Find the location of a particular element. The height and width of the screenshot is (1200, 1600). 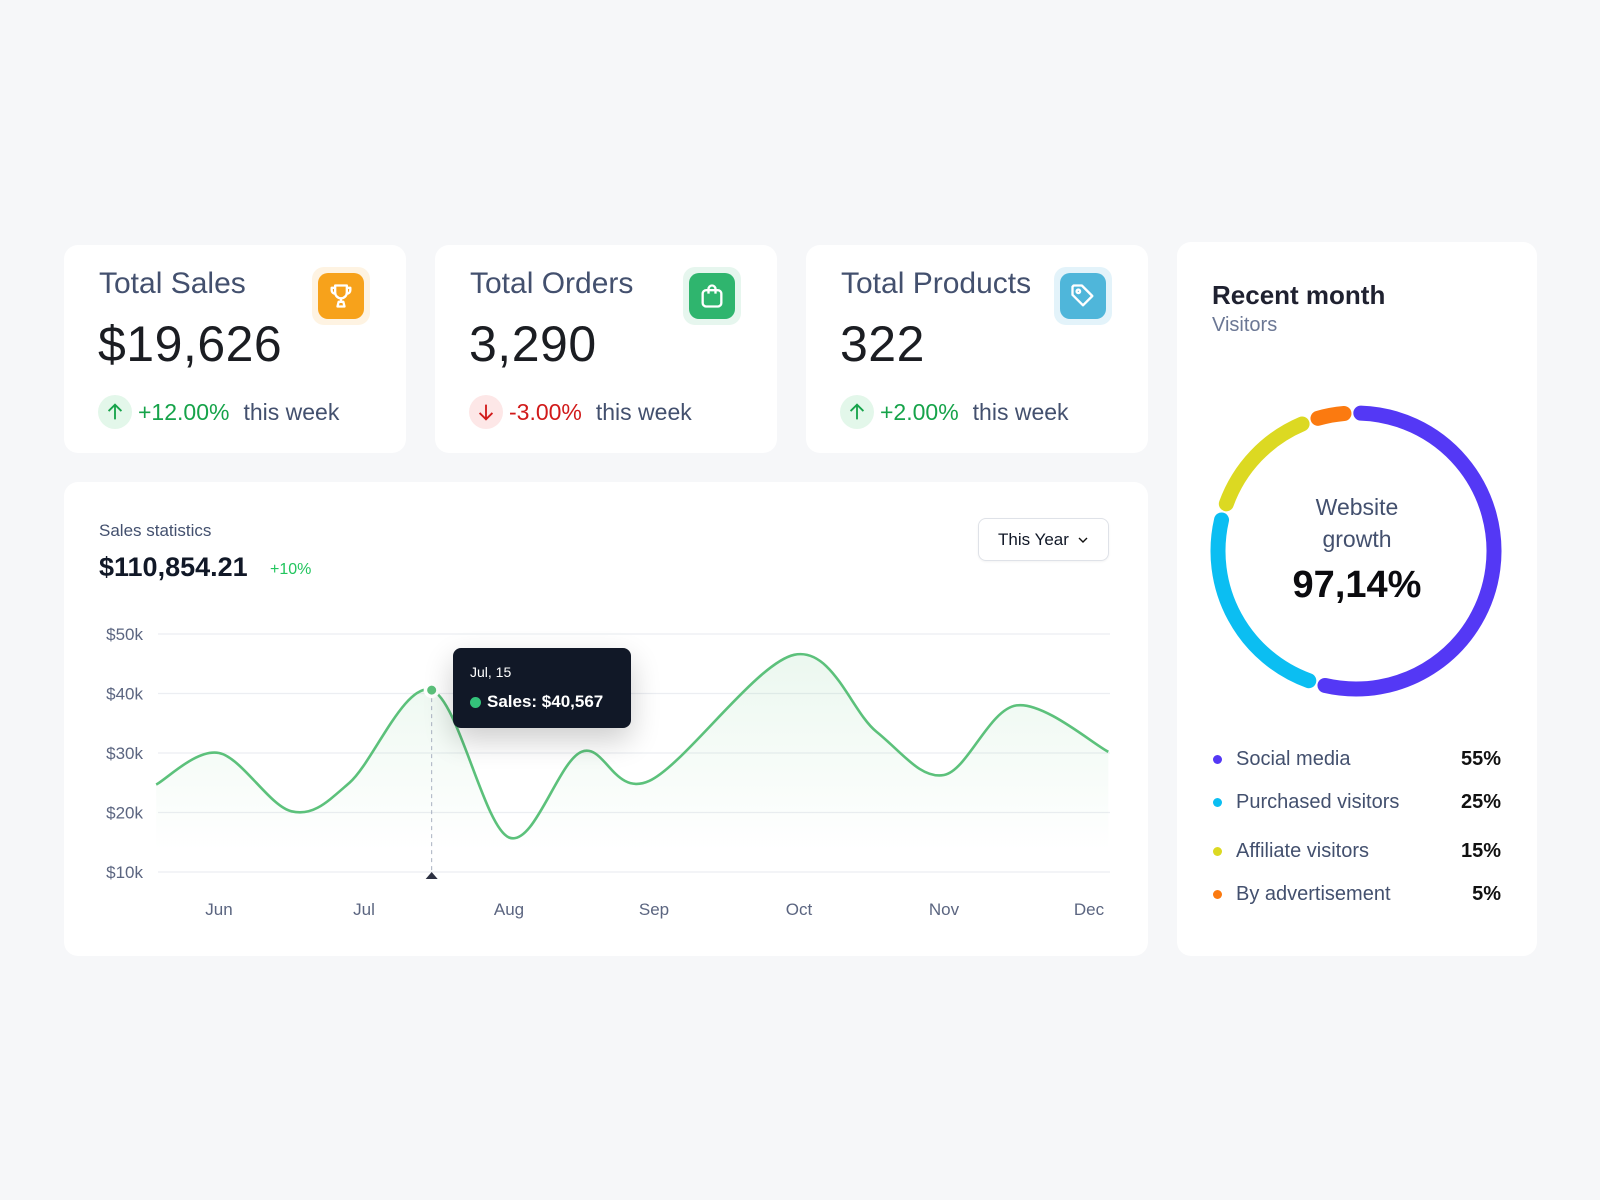

legend-value: 55% is located at coordinates (1480, 759).